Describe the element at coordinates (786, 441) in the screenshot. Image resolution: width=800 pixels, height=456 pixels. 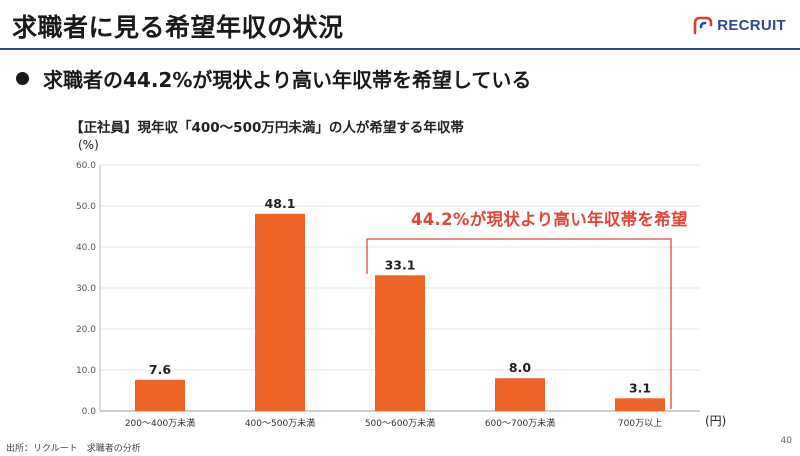
I see `page-number: 40` at that location.